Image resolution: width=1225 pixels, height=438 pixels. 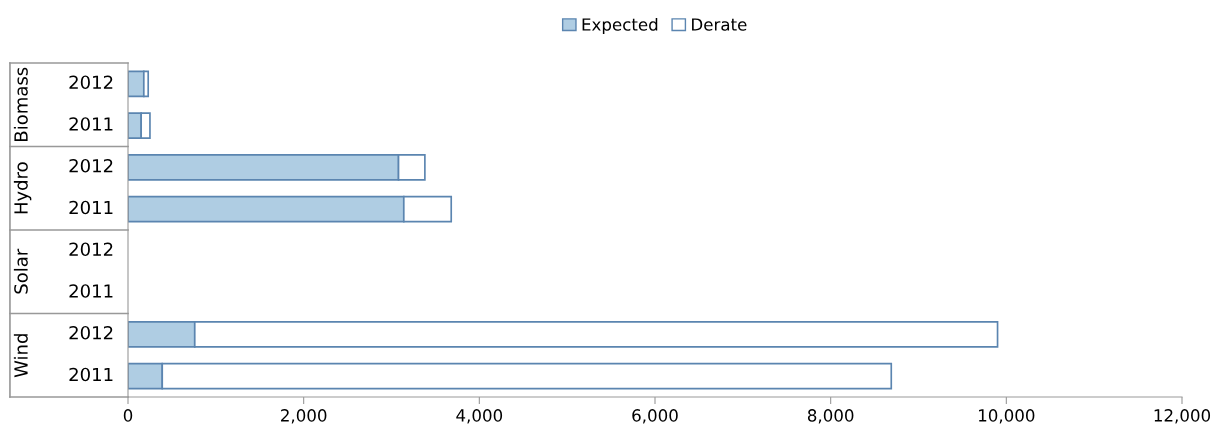 What do you see at coordinates (620, 26) in the screenshot?
I see `legend-label: Expected` at bounding box center [620, 26].